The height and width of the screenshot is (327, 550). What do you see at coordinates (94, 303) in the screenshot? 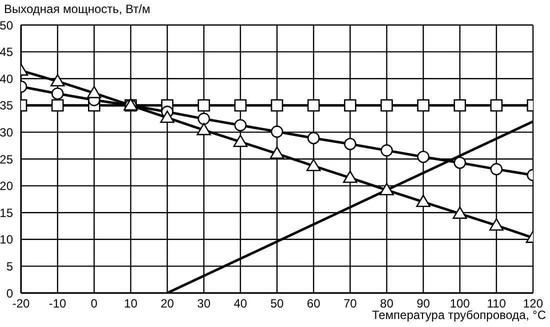
I see `x-tick-label: 0` at bounding box center [94, 303].